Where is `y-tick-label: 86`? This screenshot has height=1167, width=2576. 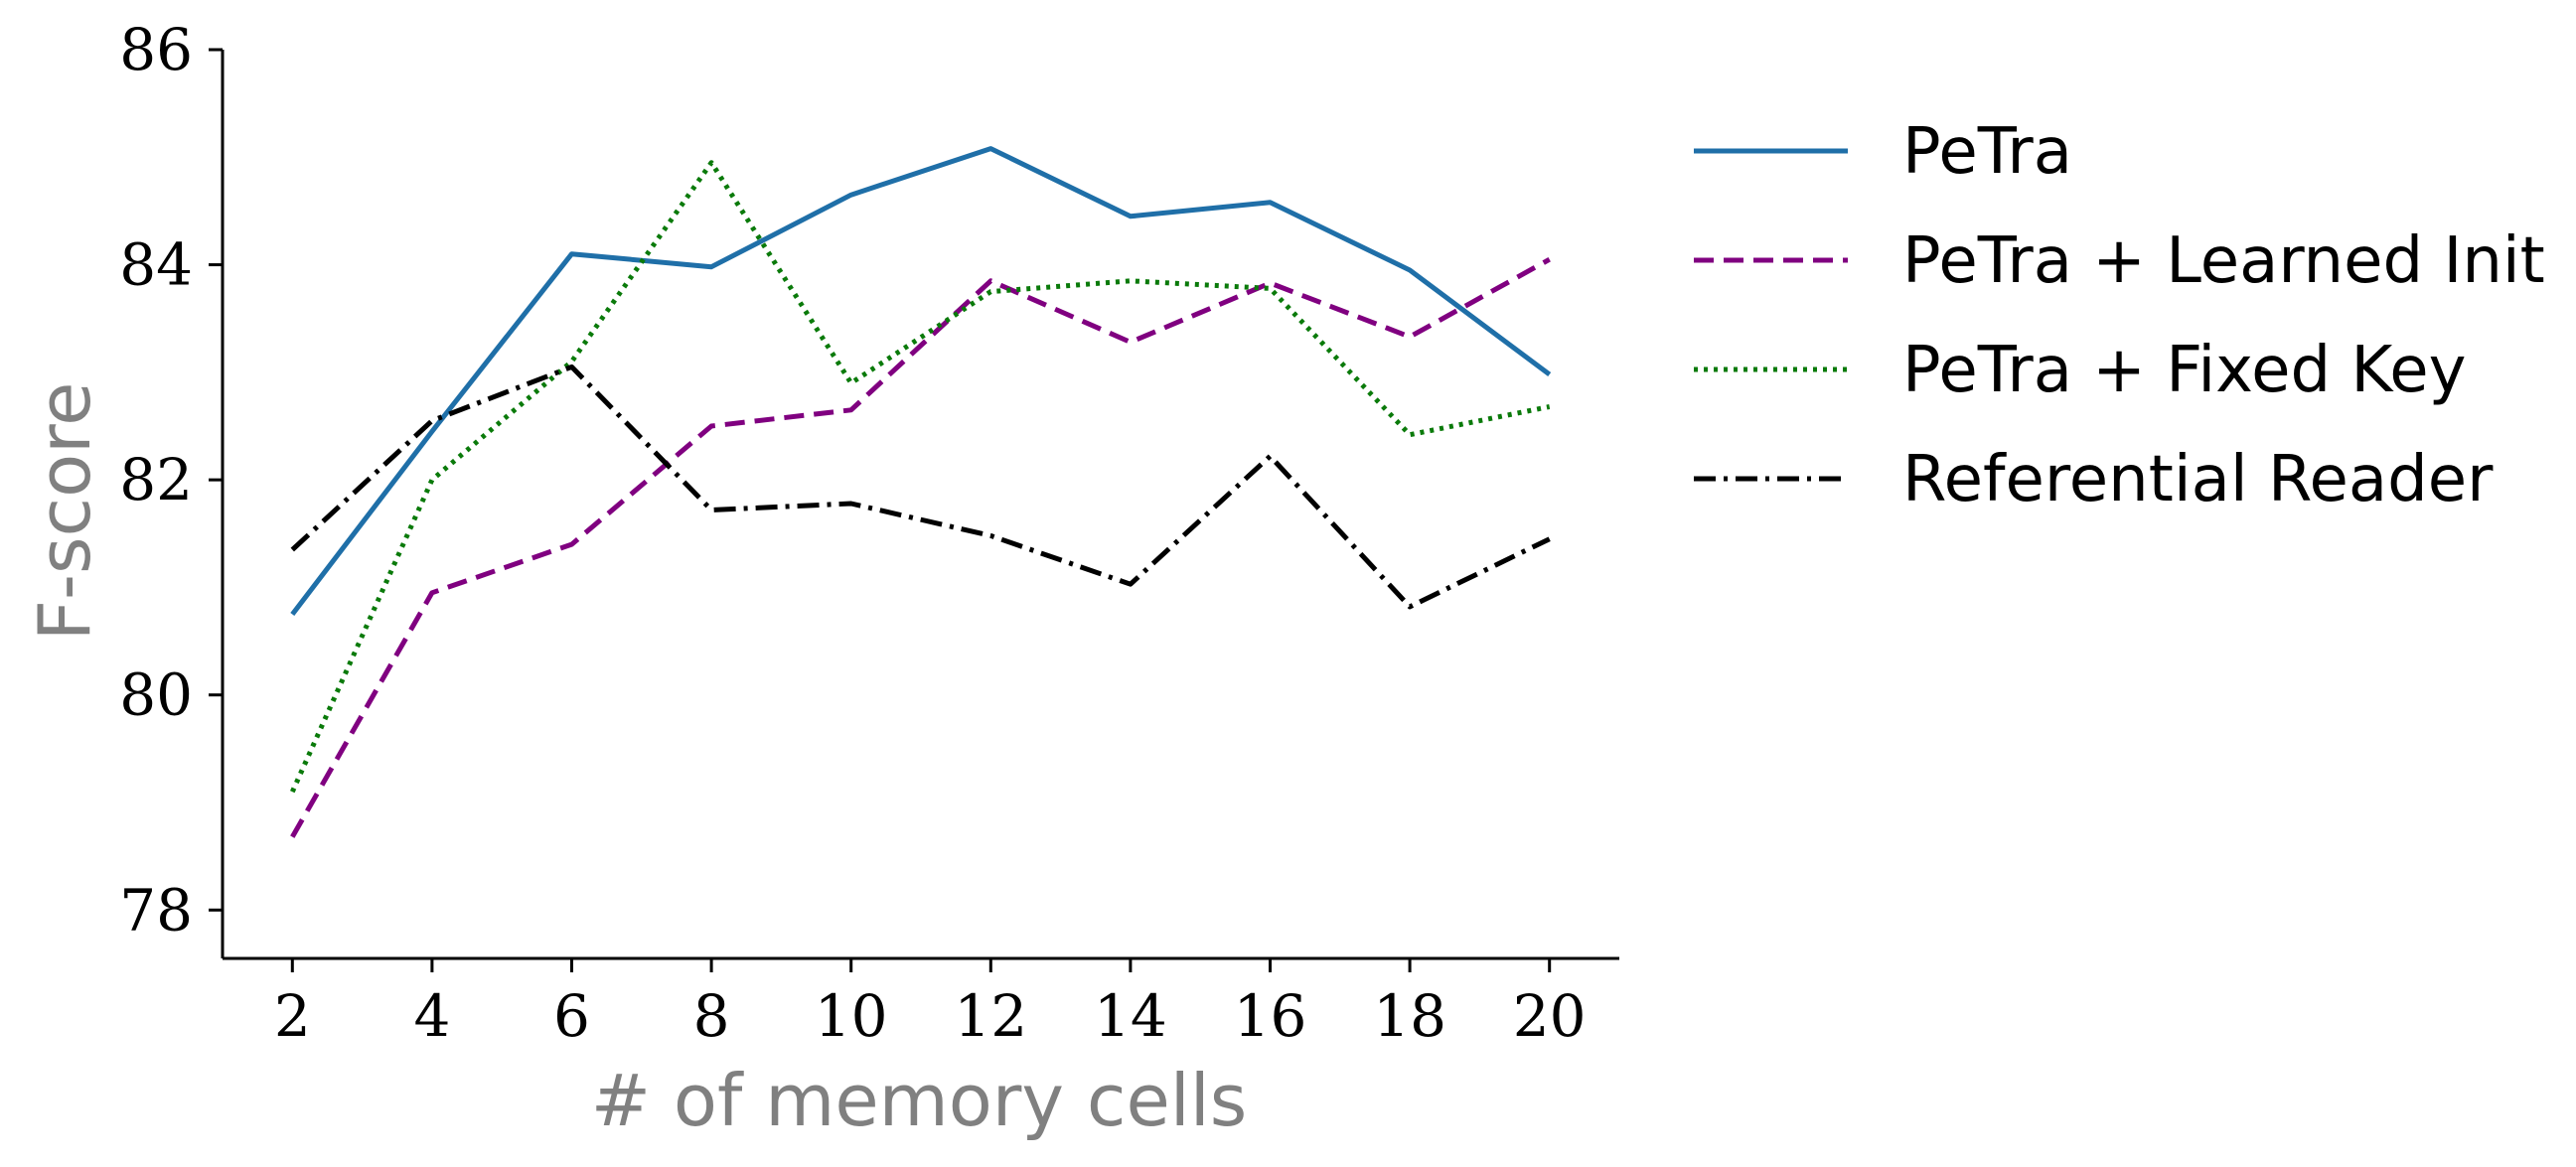
y-tick-label: 86 is located at coordinates (156, 49).